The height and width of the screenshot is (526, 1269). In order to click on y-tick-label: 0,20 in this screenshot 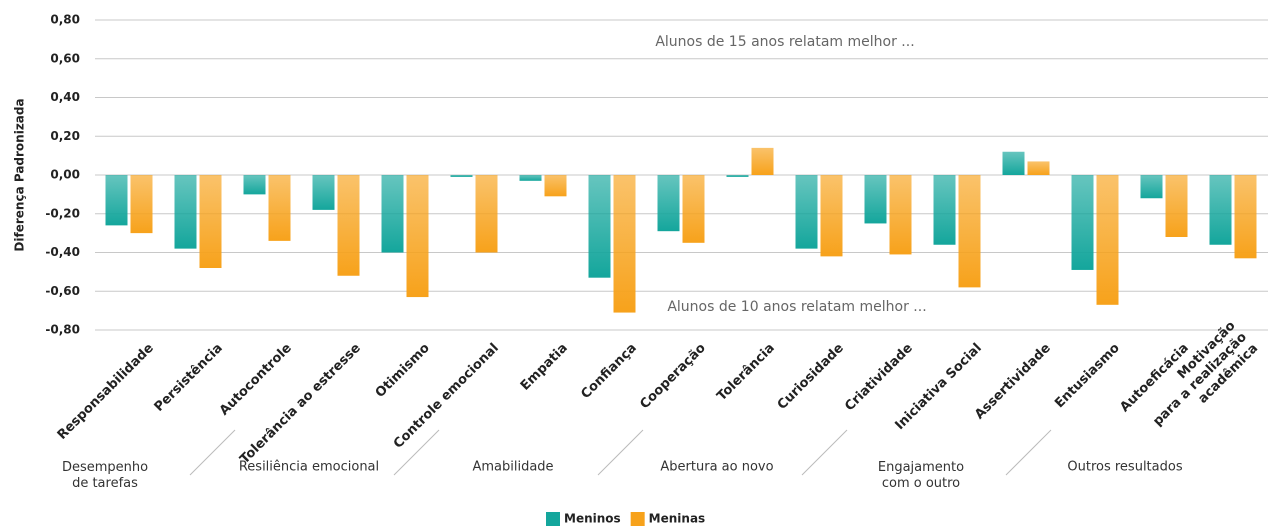, I will do `click(65, 136)`.